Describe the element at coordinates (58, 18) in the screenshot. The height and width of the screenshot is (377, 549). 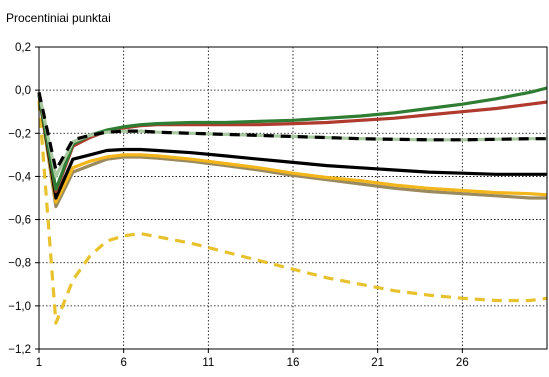
I see `y-axis-label: Procentiniai punktai` at that location.